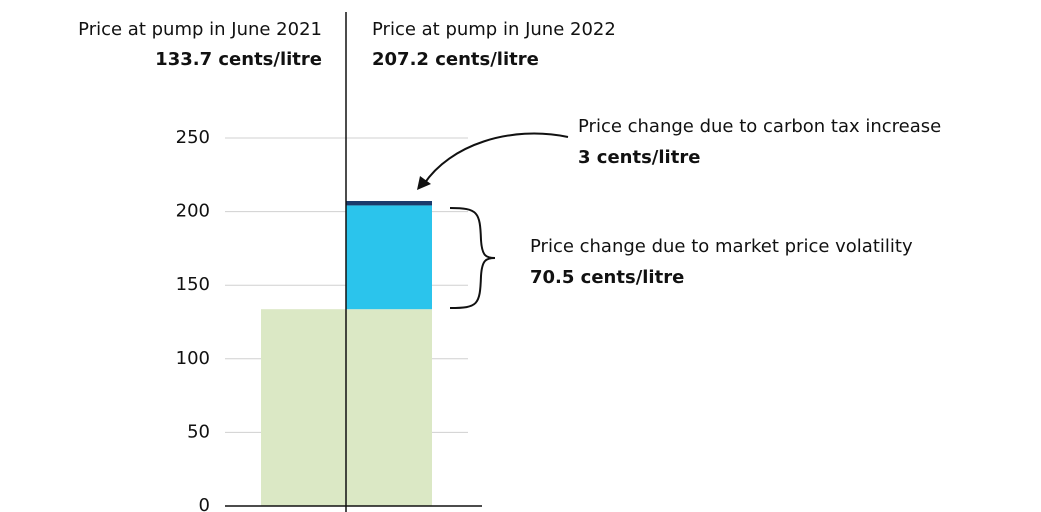 The height and width of the screenshot is (512, 1041). I want to click on arrow-head, so click(424, 183).